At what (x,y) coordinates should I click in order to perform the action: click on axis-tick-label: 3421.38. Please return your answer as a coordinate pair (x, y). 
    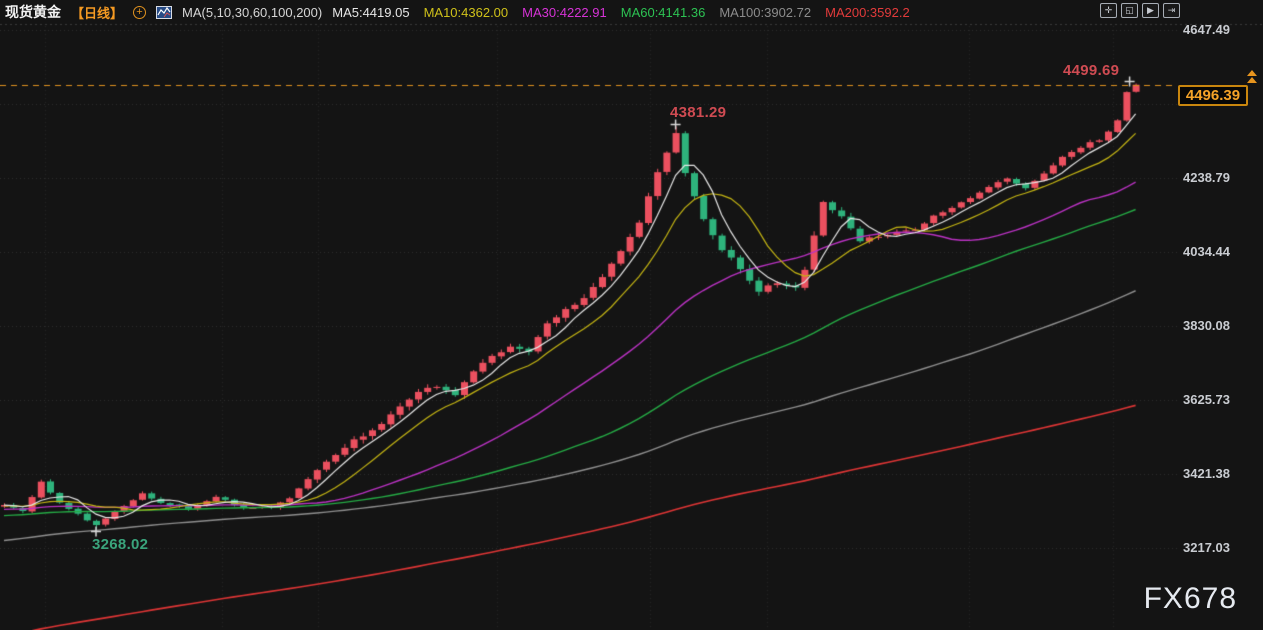
    Looking at the image, I should click on (1206, 473).